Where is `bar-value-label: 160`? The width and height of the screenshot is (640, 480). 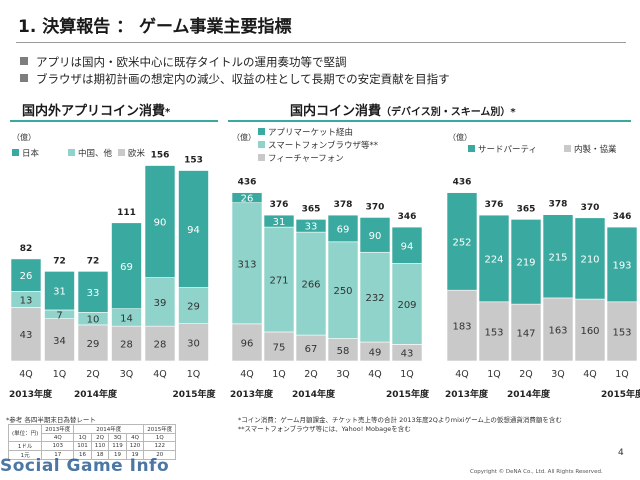
bar-value-label: 160 is located at coordinates (589, 331).